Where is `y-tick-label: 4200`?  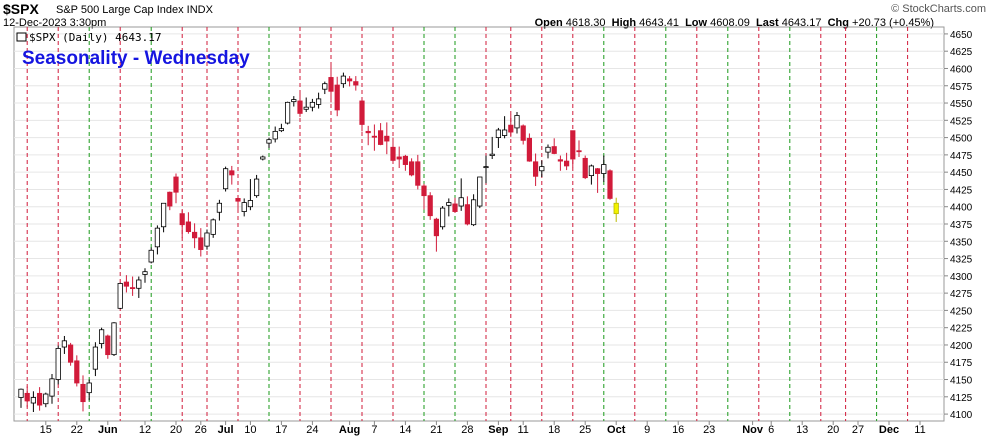
y-tick-label: 4200 is located at coordinates (961, 346).